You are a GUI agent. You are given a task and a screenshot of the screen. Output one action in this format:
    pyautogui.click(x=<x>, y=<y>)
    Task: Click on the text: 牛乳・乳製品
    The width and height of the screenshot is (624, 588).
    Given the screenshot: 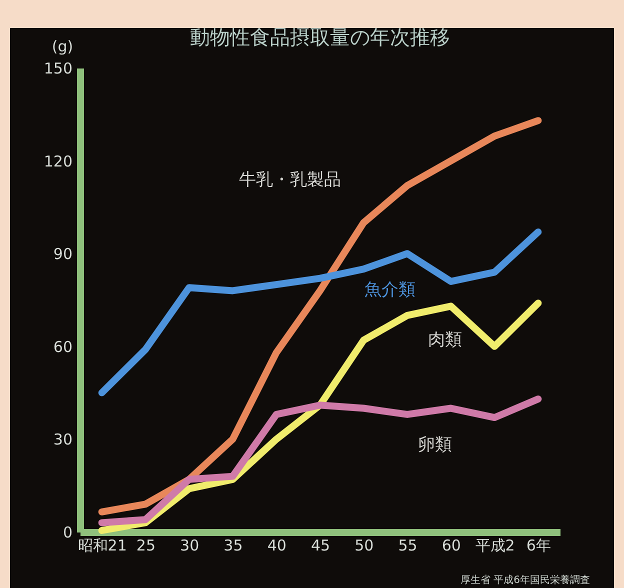 What is the action you would take?
    pyautogui.click(x=290, y=180)
    